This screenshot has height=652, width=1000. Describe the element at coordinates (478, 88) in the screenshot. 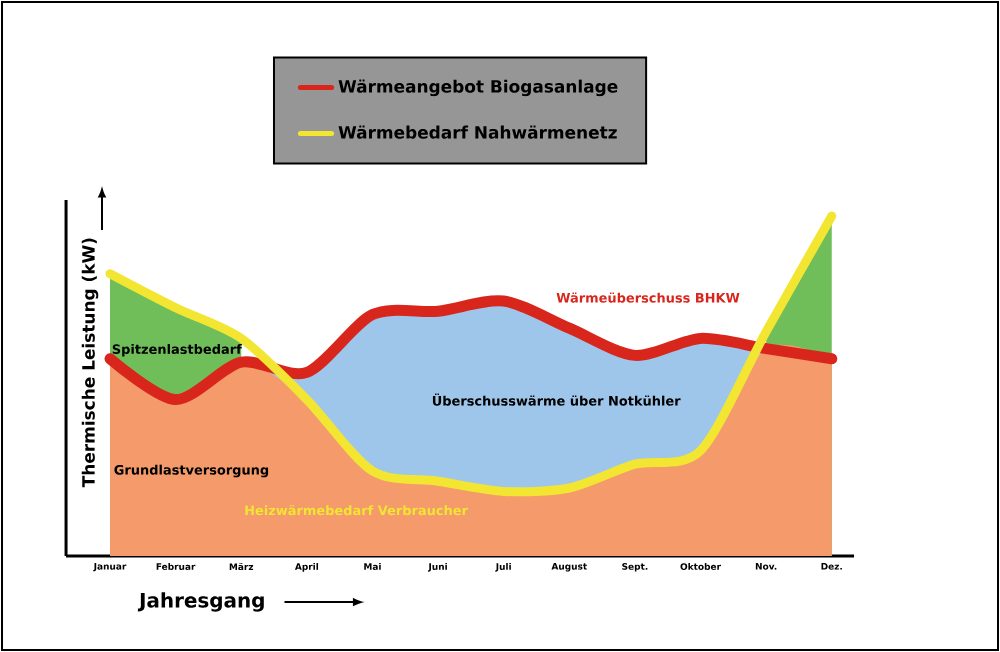

I see `legend-label: Wärmeangebot Biogasanlage` at that location.